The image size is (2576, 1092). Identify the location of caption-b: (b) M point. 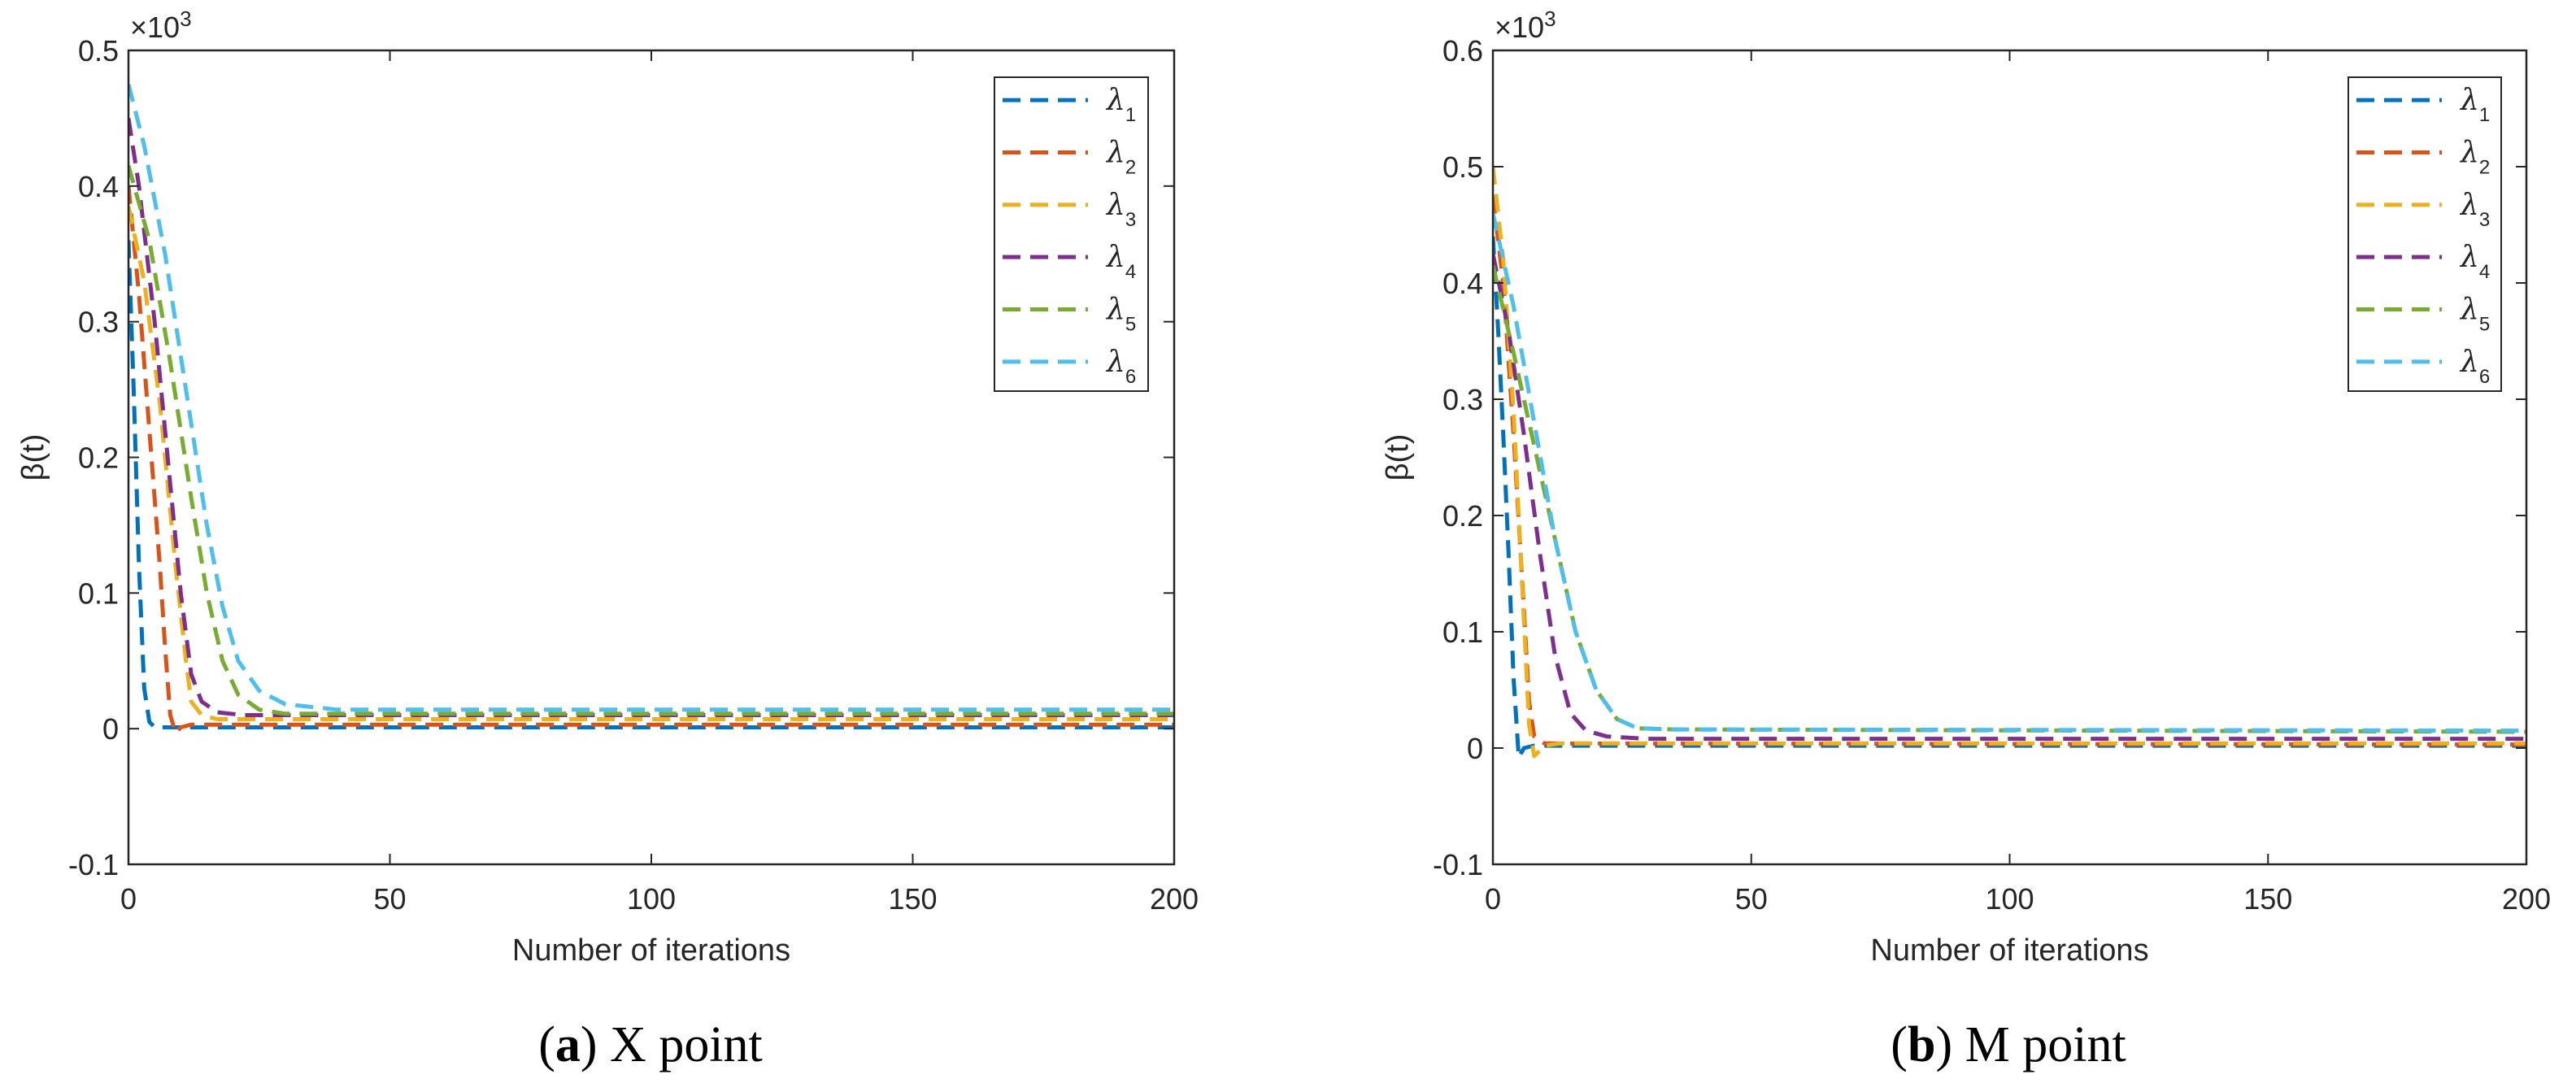
(2009, 1045).